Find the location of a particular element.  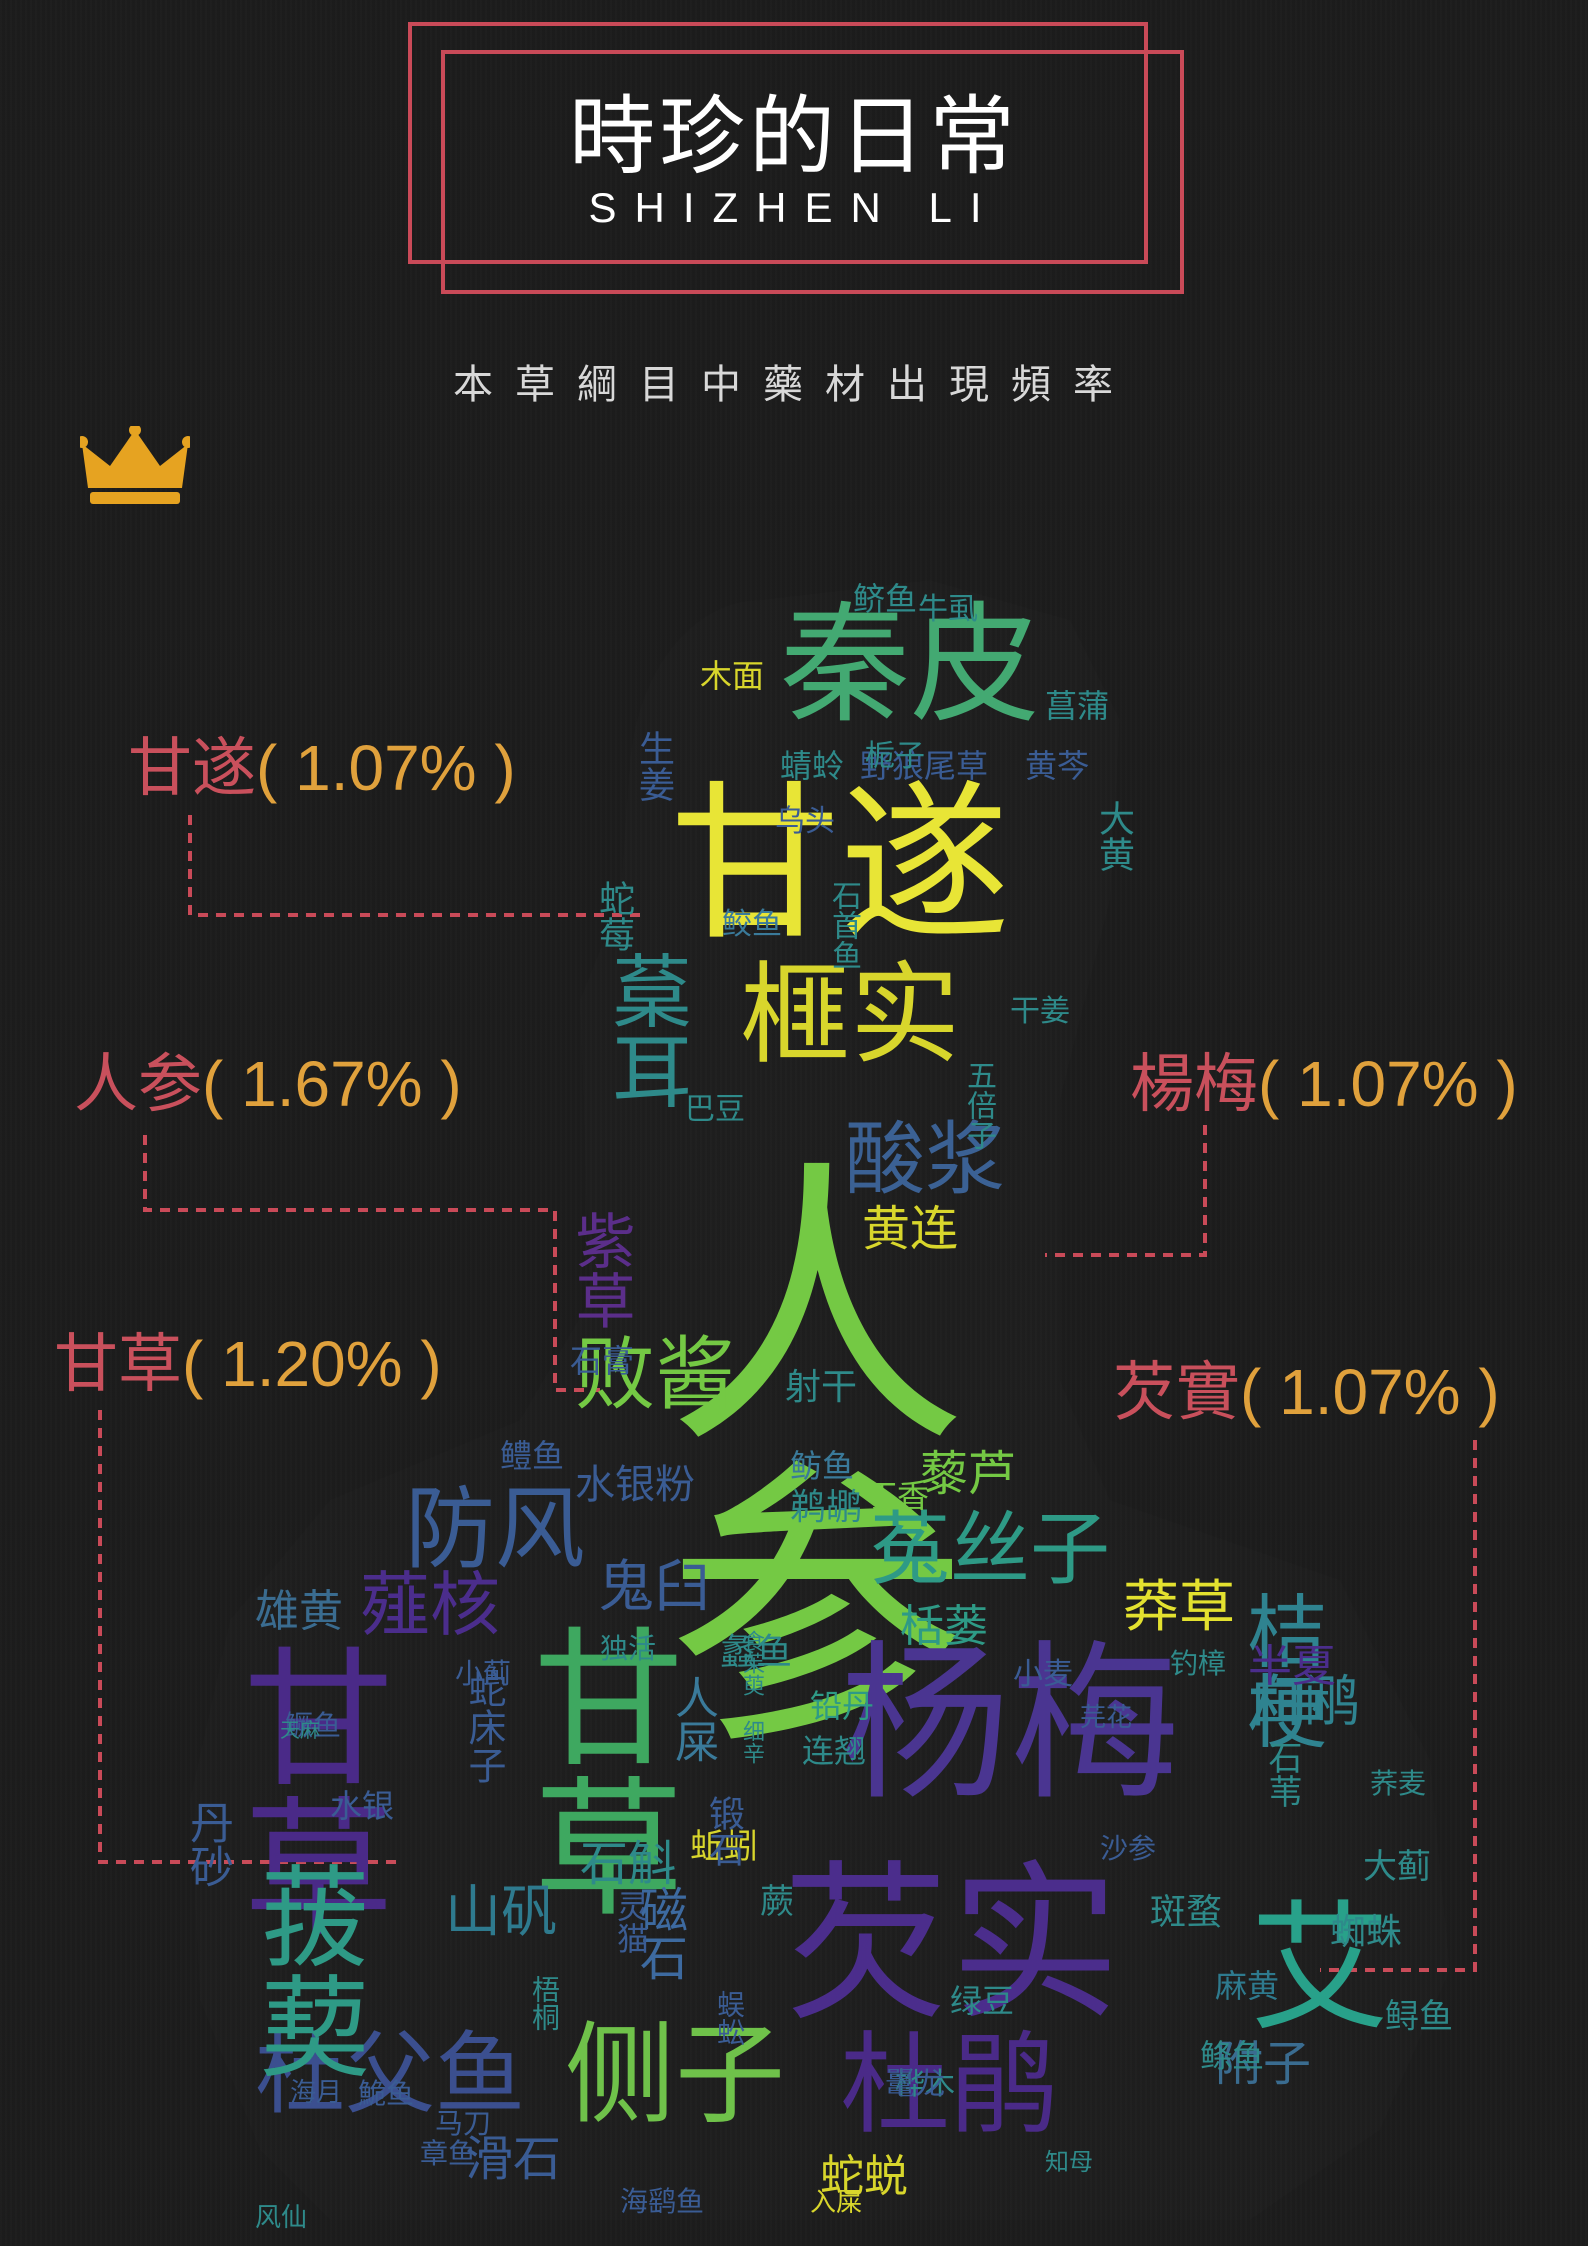

page-title-english: SHIZHEN LI is located at coordinates (794, 207).